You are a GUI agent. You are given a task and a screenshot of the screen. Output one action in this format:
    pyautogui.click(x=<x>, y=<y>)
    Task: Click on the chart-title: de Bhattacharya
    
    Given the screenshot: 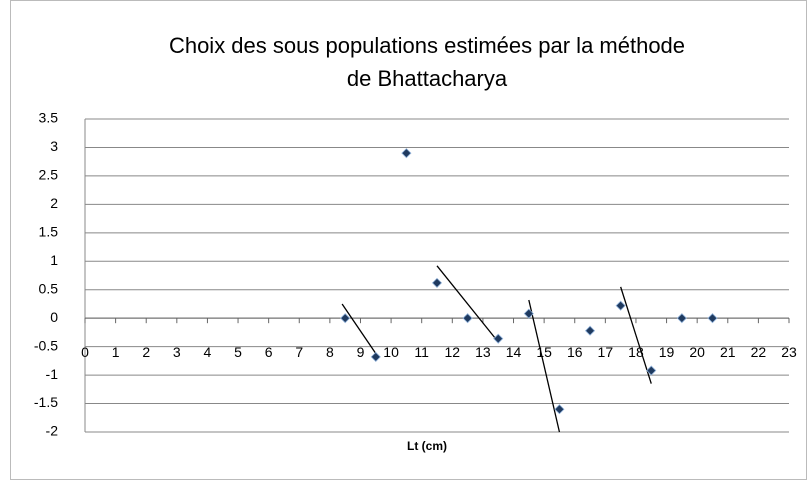 What is the action you would take?
    pyautogui.click(x=427, y=78)
    